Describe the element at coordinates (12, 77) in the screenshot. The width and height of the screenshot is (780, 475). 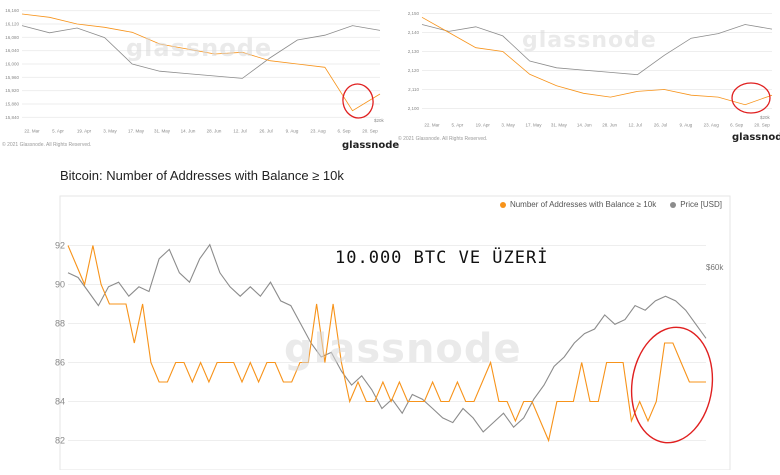
I see `y-tick-label: 15,960` at that location.